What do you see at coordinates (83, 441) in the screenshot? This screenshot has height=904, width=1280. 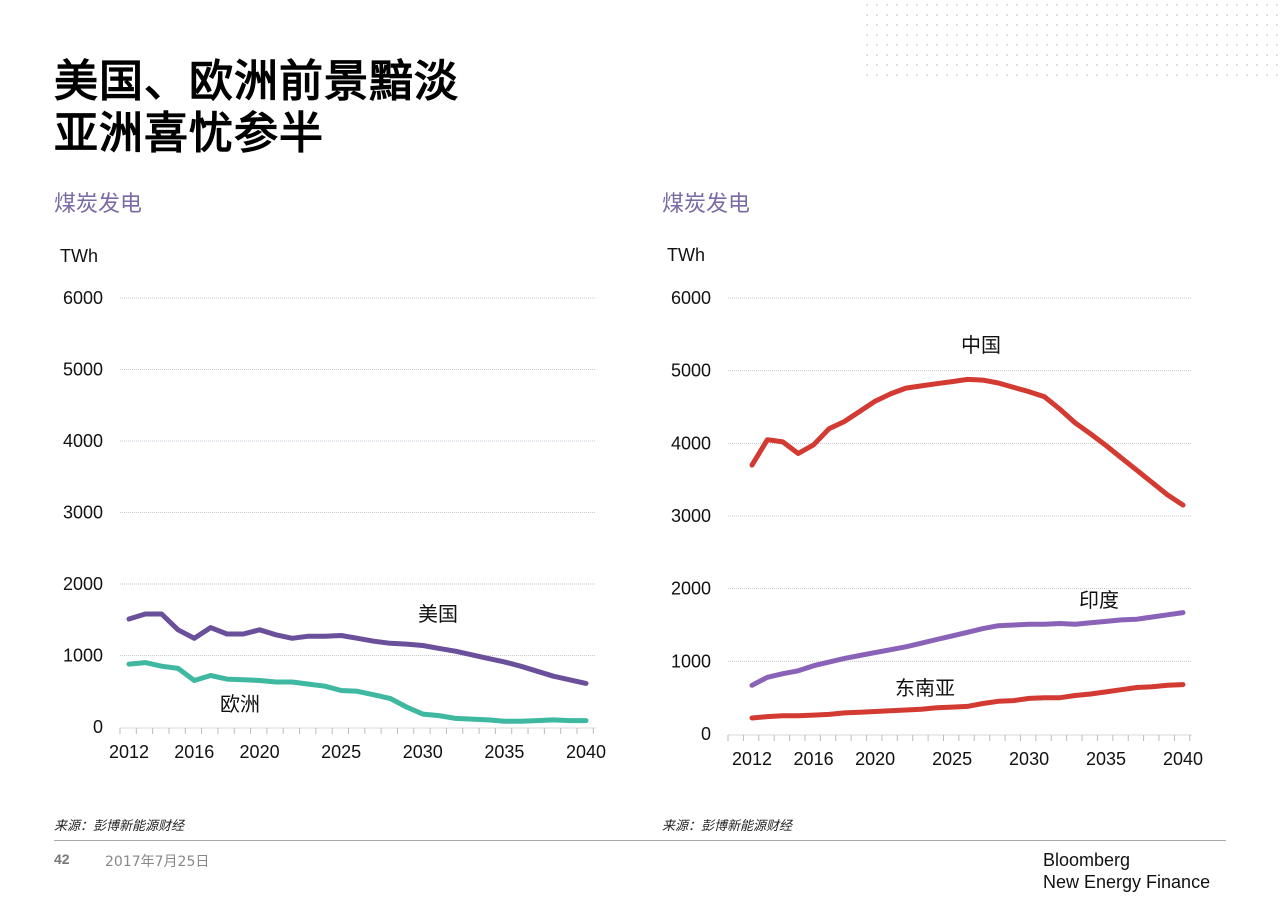 I see `left-y-tick-label: 4000` at bounding box center [83, 441].